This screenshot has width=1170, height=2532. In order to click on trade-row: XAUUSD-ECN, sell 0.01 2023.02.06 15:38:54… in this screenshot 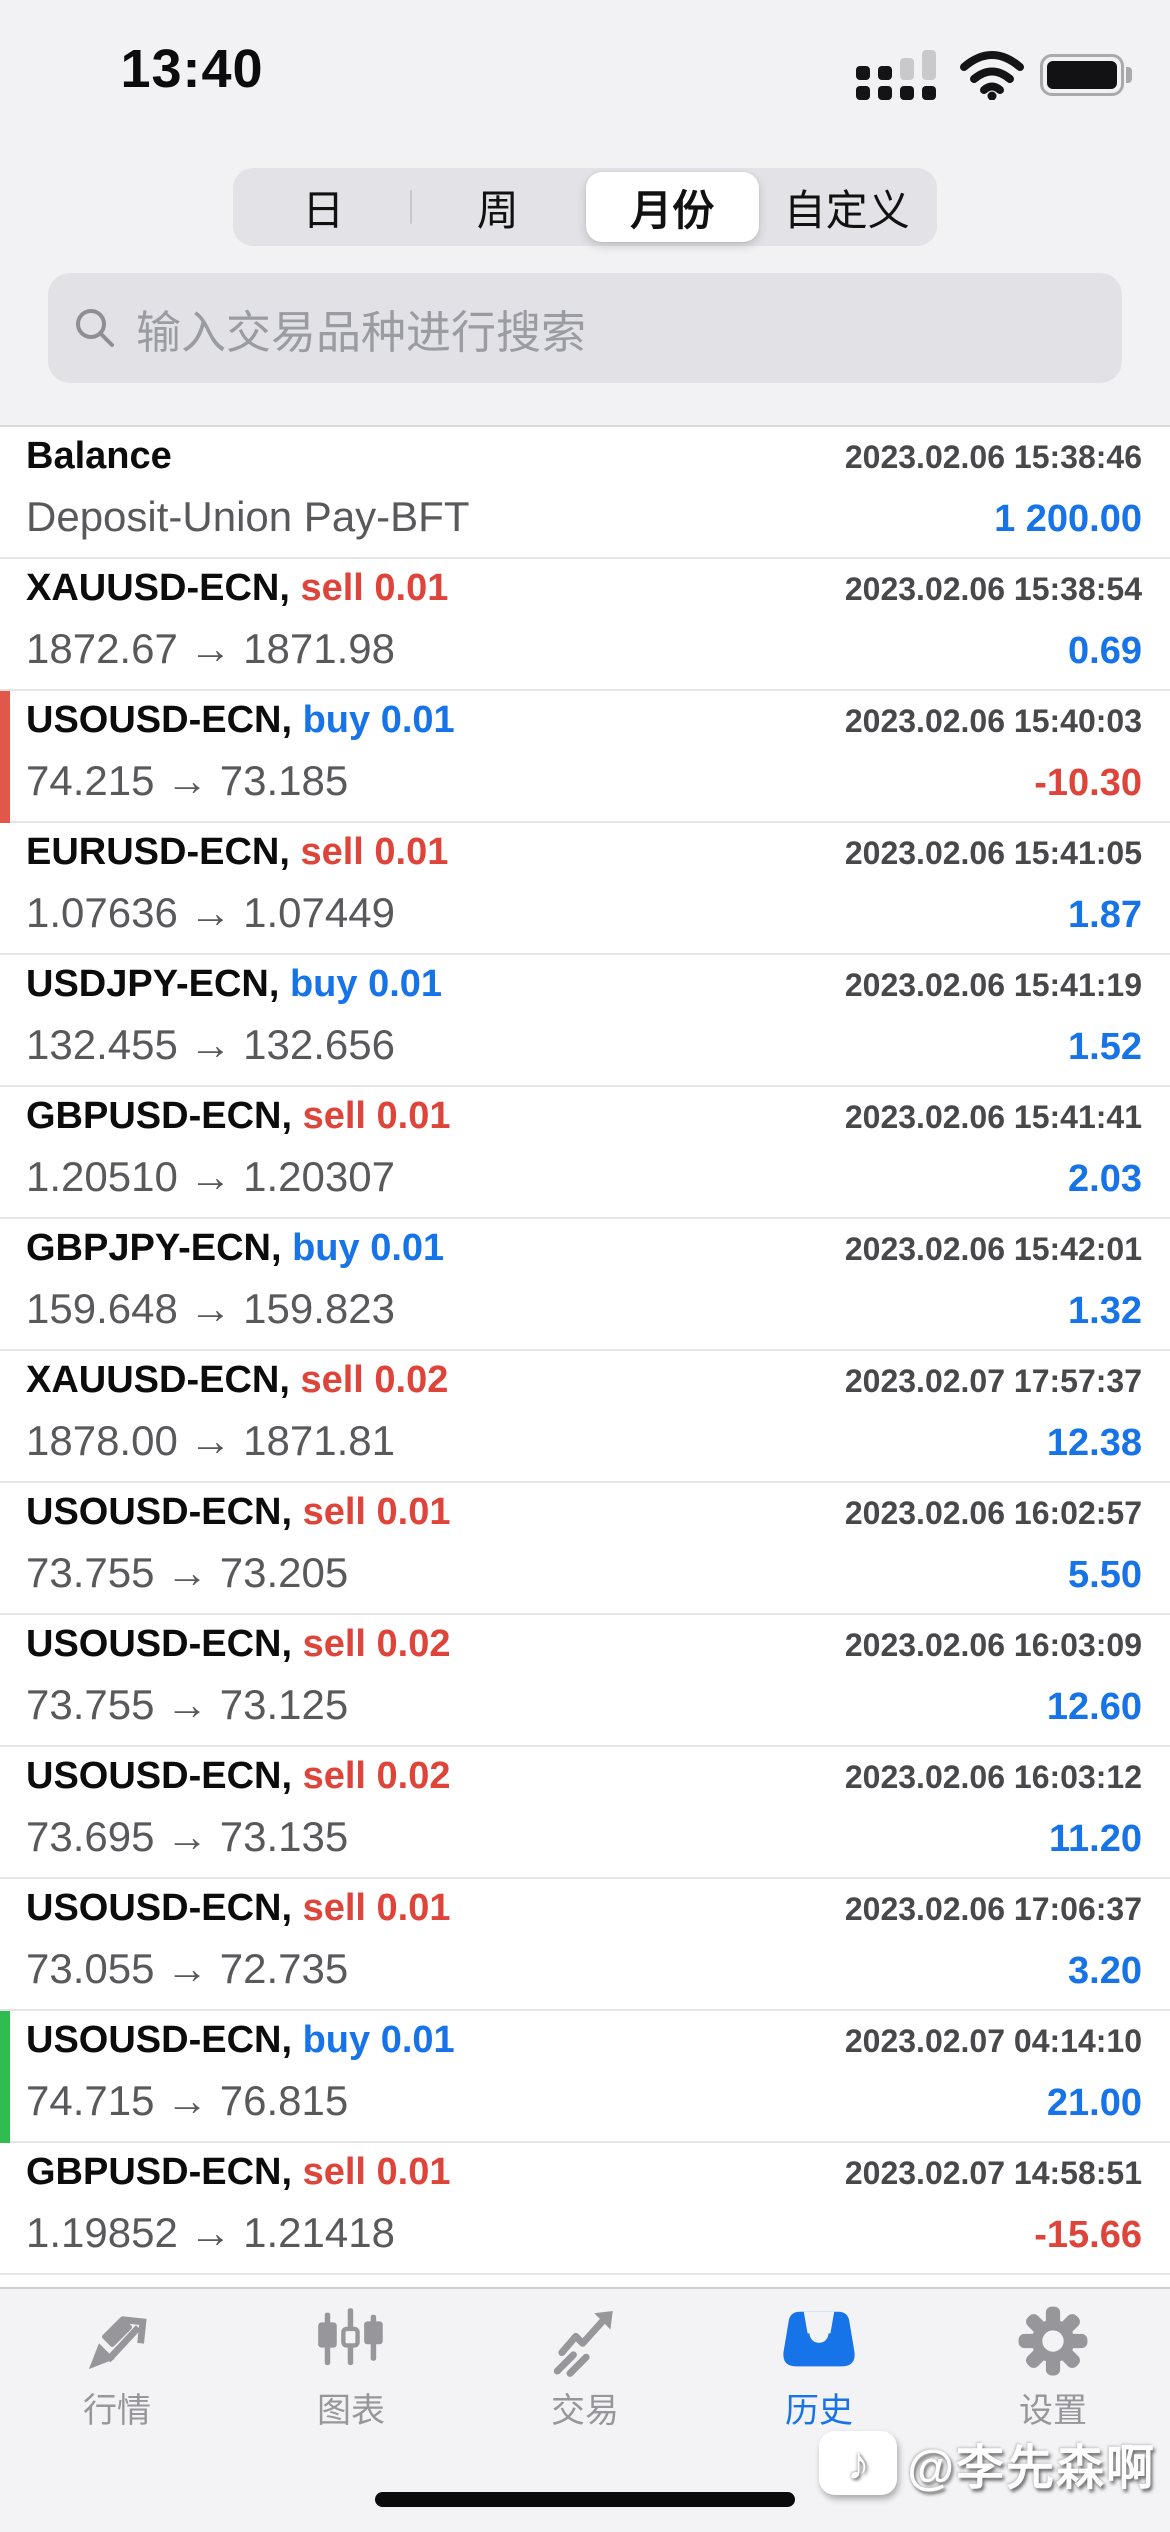, I will do `click(585, 625)`.